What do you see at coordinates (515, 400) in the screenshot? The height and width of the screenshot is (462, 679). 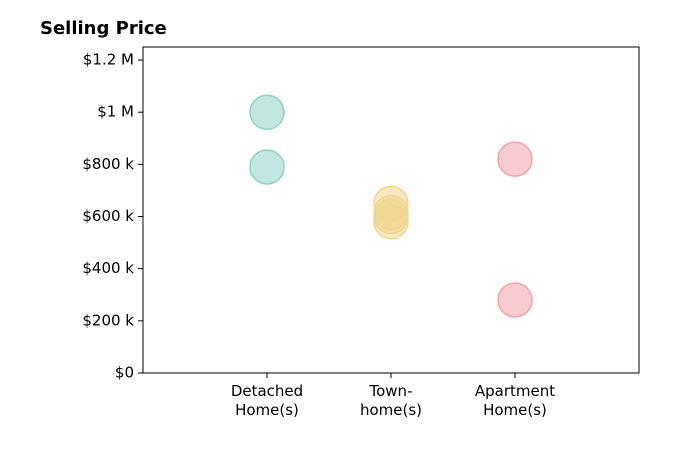 I see `x-tick-label: Apartment Home(s)` at bounding box center [515, 400].